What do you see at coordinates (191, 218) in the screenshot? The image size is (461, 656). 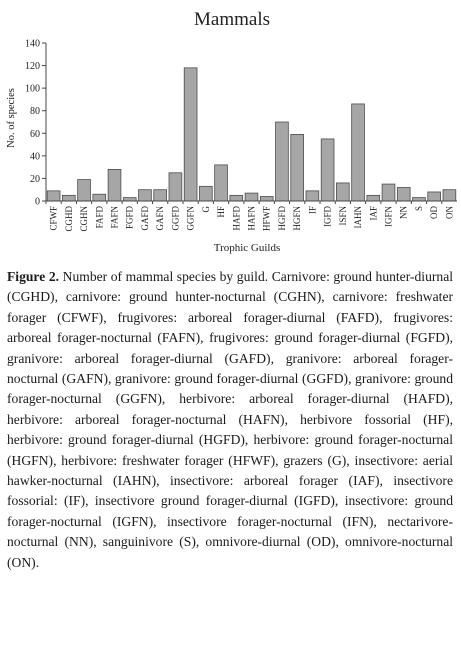 I see `x-tick-label: GGFN` at bounding box center [191, 218].